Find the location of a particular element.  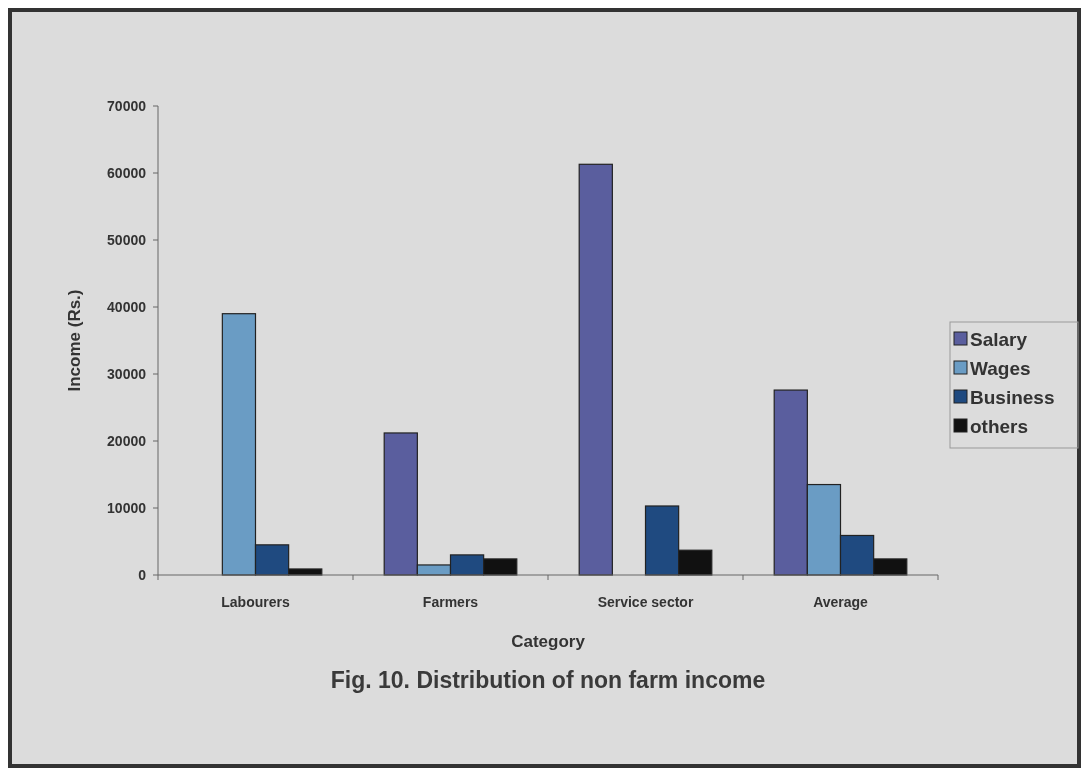

y-tick-label: 10000 is located at coordinates (127, 507).